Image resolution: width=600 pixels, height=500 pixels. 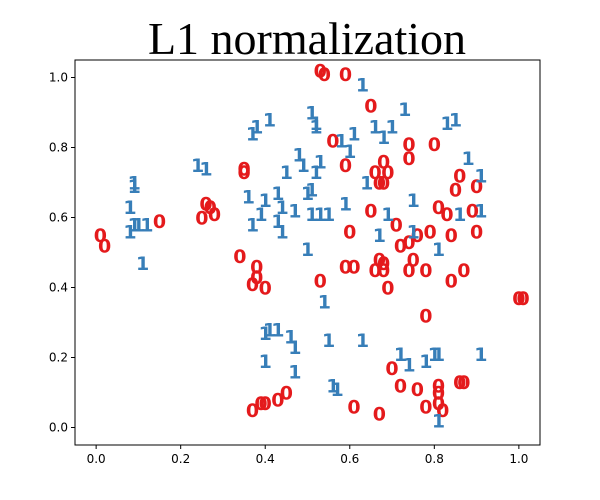 What do you see at coordinates (58, 288) in the screenshot?
I see `y-tick-label: 0.4` at bounding box center [58, 288].